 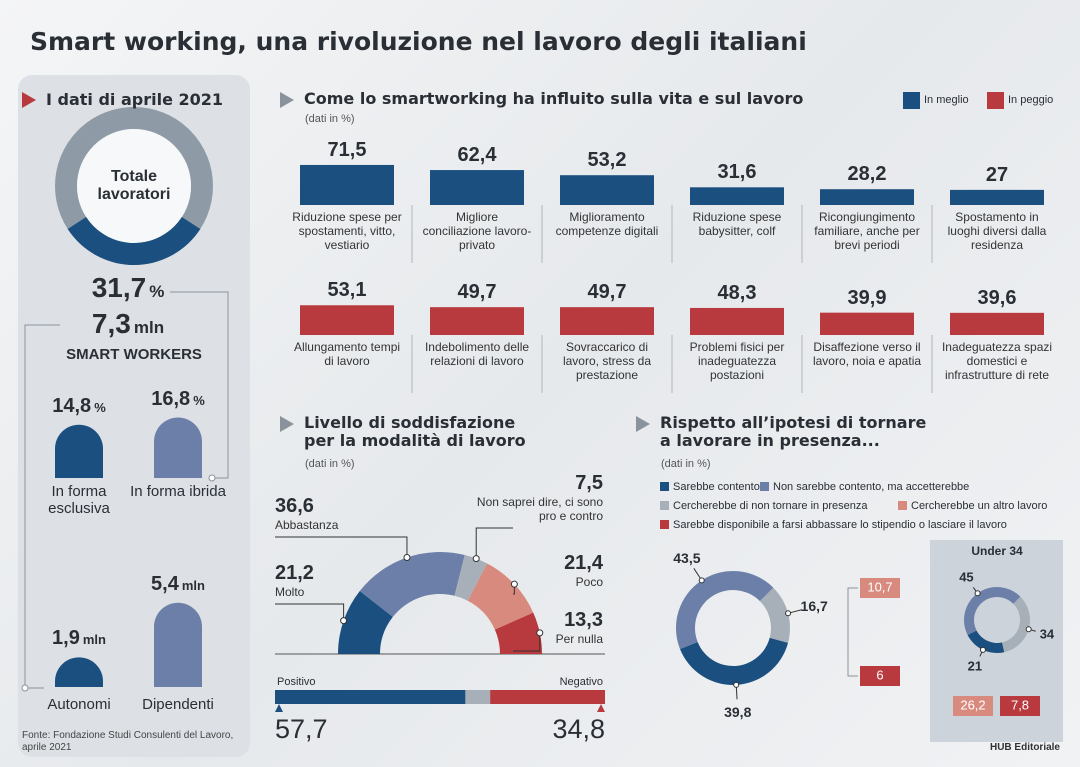 What do you see at coordinates (100, 407) in the screenshot?
I see `value-unit: %` at bounding box center [100, 407].